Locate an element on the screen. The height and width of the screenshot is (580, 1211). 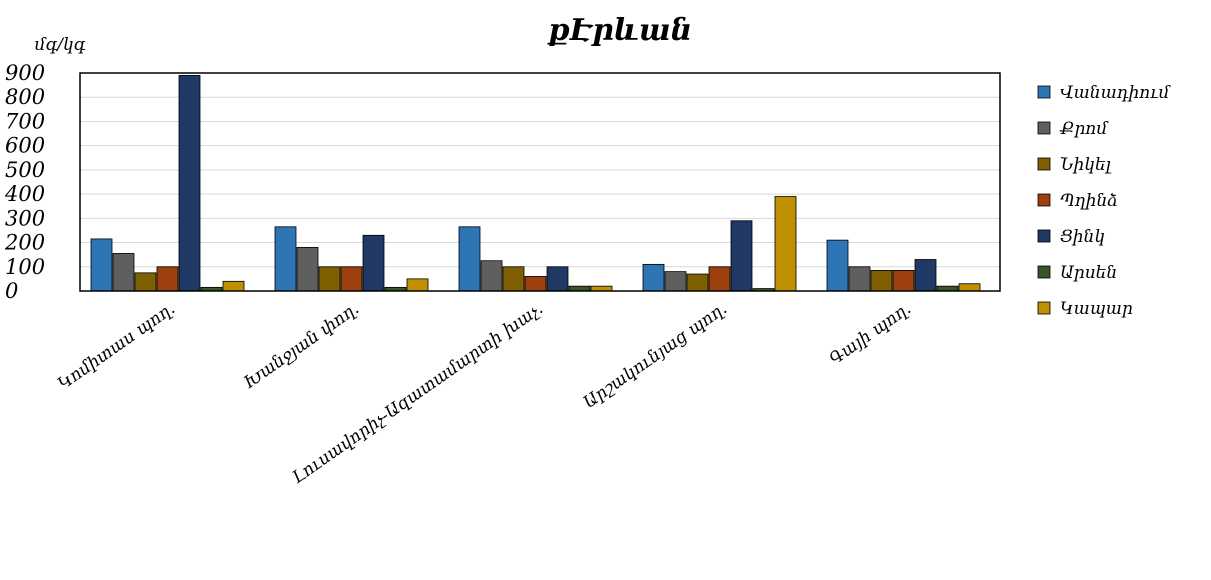
y-tick-label: 300 is located at coordinates (25, 218).